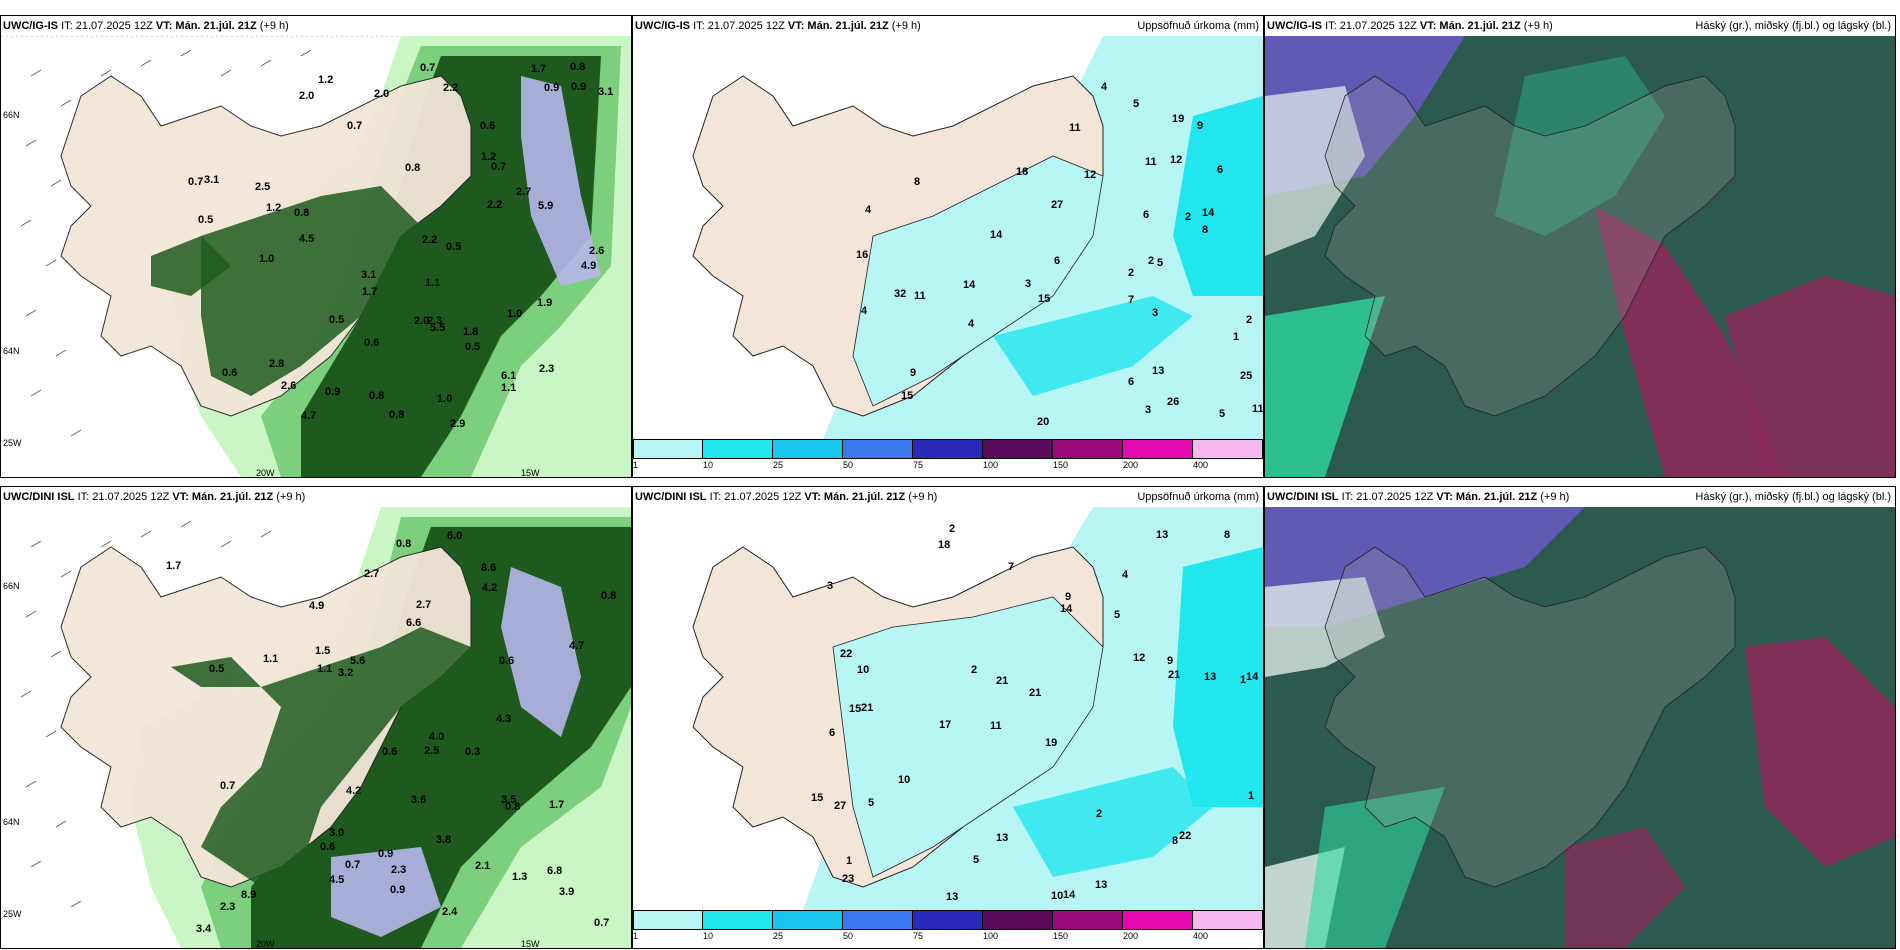 This screenshot has width=1900, height=950. What do you see at coordinates (508, 376) in the screenshot?
I see `map-value-label: 6.1` at bounding box center [508, 376].